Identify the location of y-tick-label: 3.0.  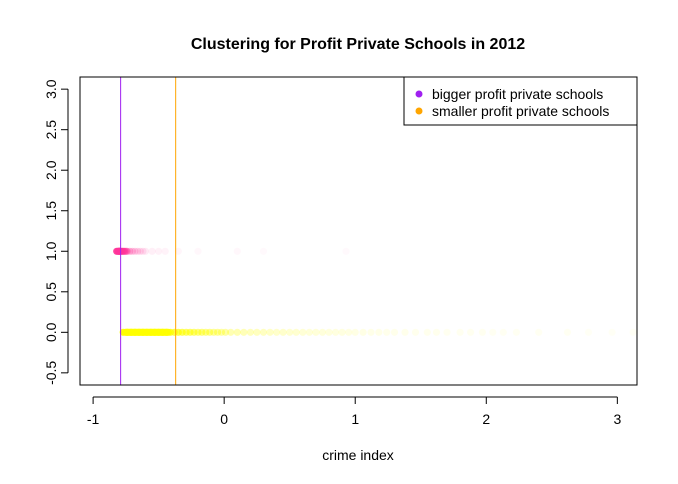
(51, 89).